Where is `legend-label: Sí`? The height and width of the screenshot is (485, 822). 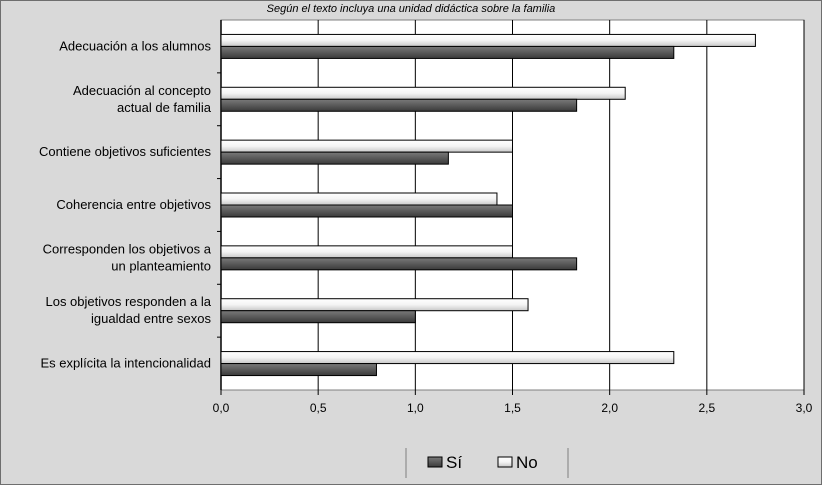 legend-label: Sí is located at coordinates (454, 462).